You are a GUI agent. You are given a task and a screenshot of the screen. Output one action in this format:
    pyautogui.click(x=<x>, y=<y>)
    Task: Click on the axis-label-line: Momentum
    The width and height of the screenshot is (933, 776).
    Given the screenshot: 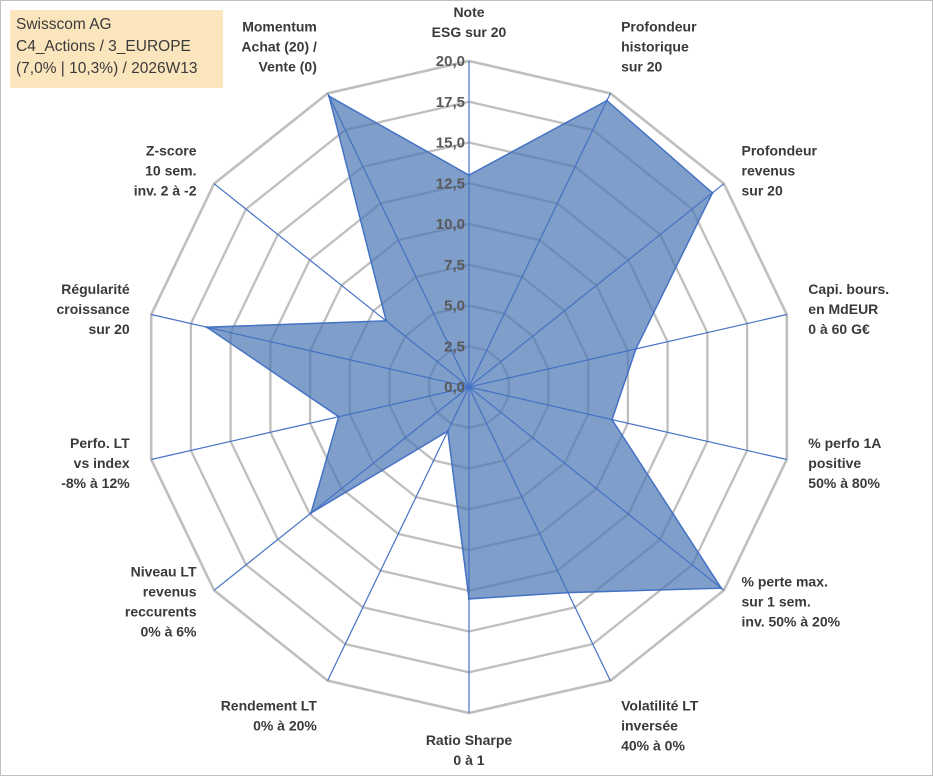 What is the action you would take?
    pyautogui.click(x=279, y=26)
    